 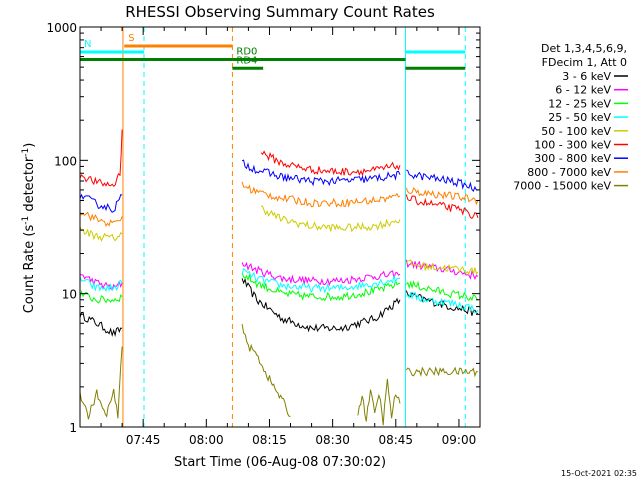 What do you see at coordinates (61, 28) in the screenshot?
I see `y-tick-label-3: 1000` at bounding box center [61, 28].